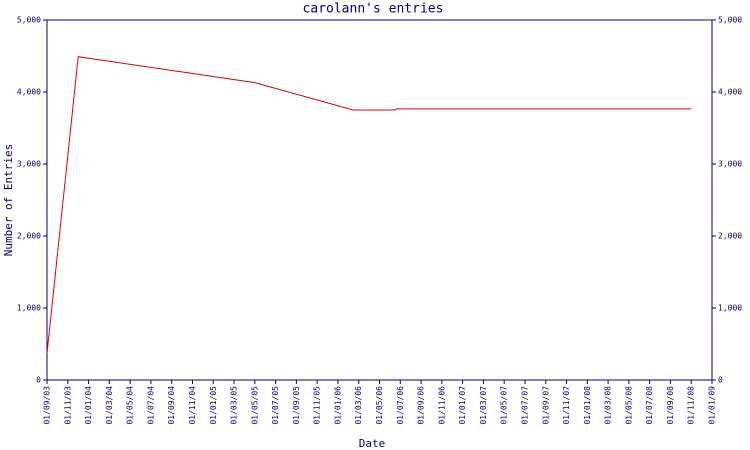 Image resolution: width=750 pixels, height=450 pixels. What do you see at coordinates (213, 405) in the screenshot?
I see `x-tick-label: 01/01/05` at bounding box center [213, 405].